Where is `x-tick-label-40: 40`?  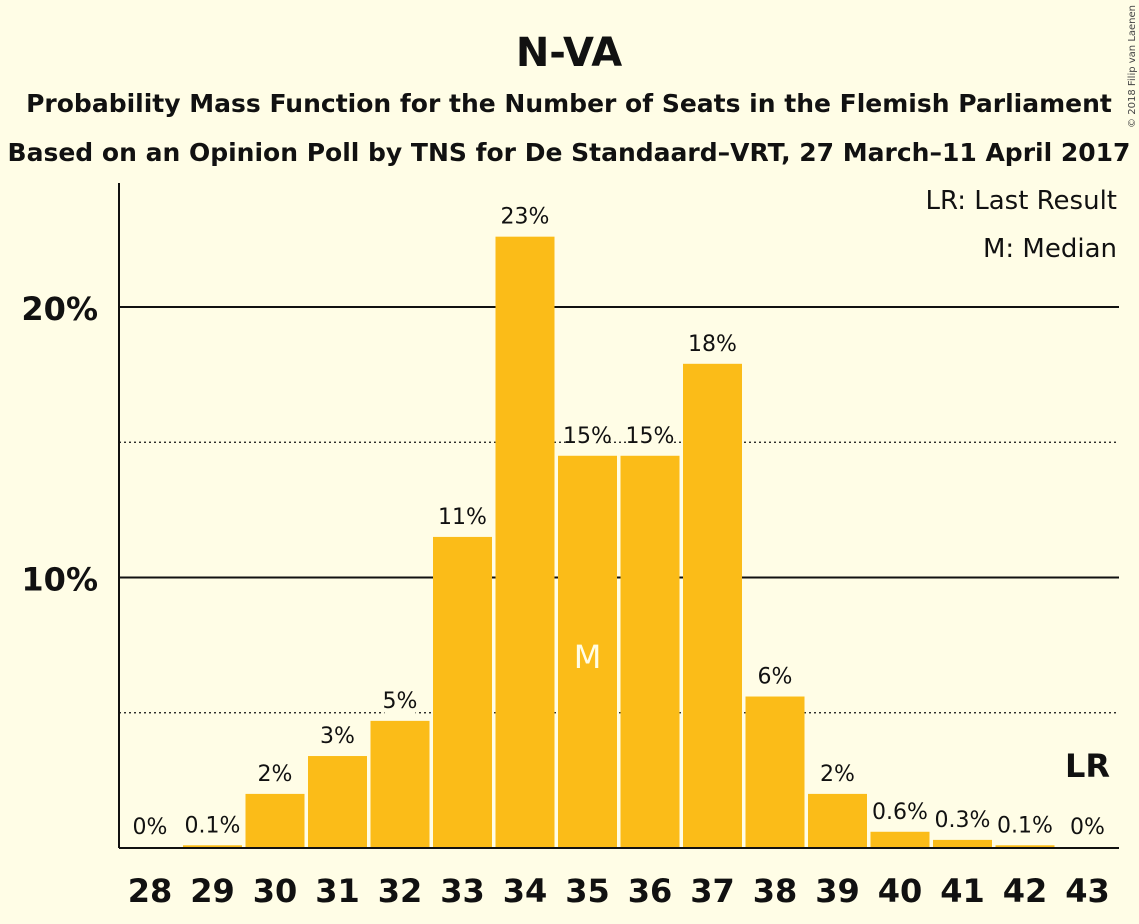 x-tick-label-40: 40 is located at coordinates (900, 891).